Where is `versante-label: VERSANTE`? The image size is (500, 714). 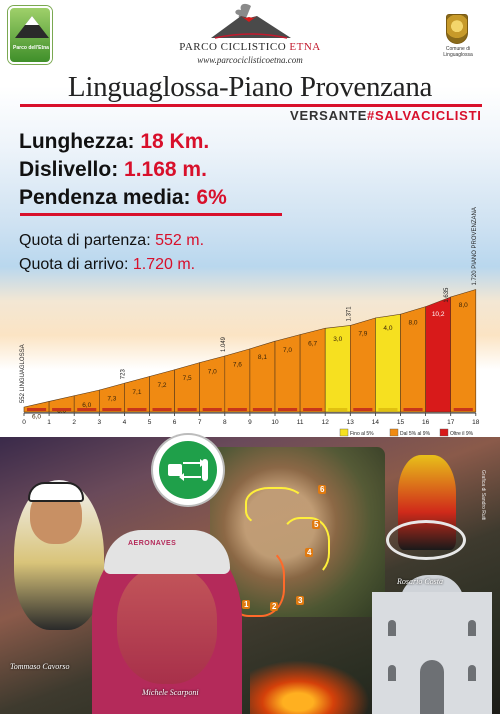
versante-label: VERSANTE is located at coordinates (329, 115).